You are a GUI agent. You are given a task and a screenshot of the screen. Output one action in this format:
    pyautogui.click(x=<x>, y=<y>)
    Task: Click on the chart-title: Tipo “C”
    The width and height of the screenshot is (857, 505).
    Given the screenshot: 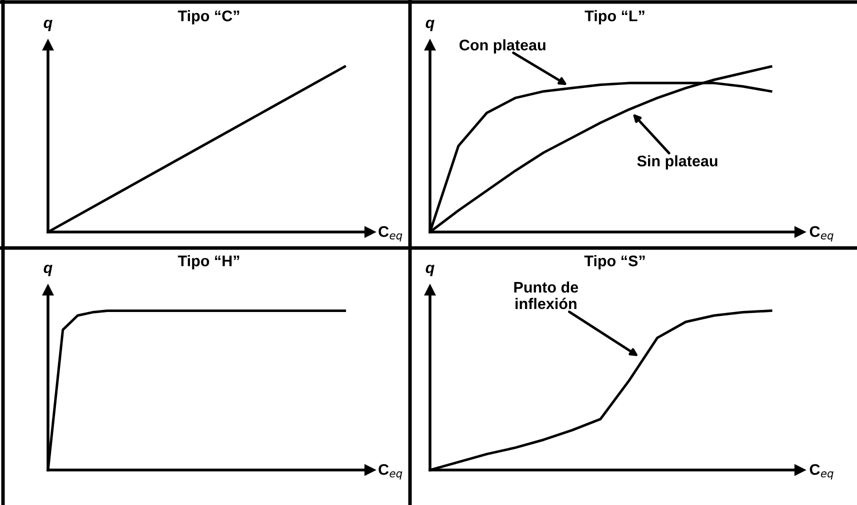 What is the action you would take?
    pyautogui.click(x=209, y=17)
    